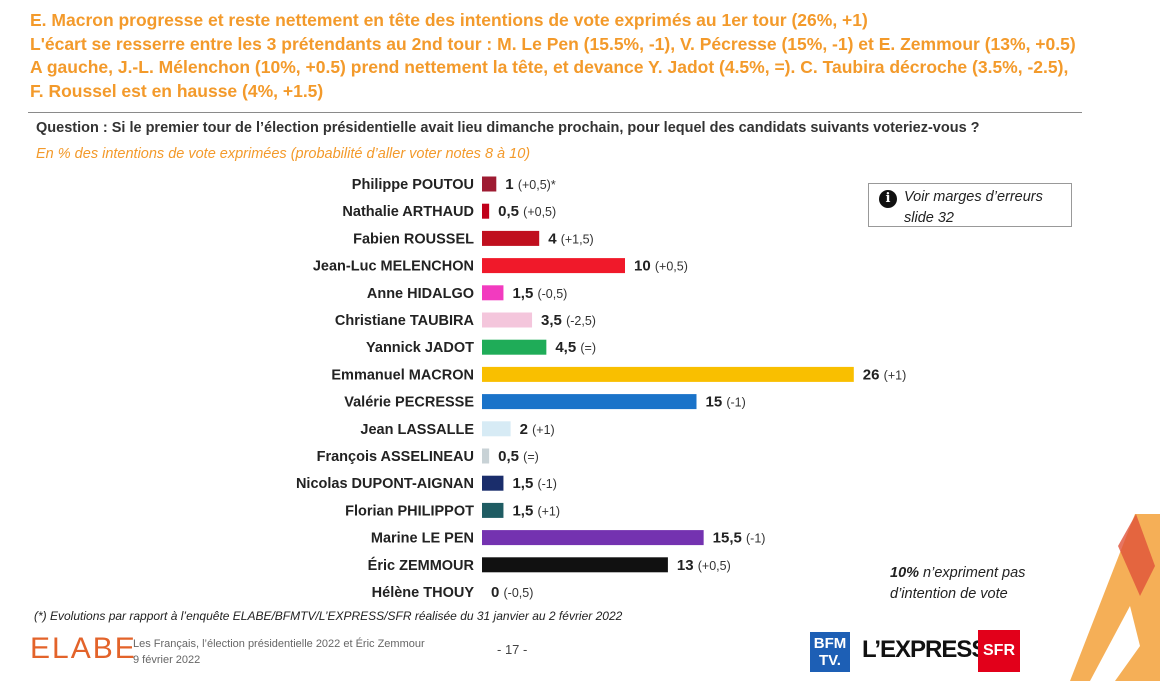 This screenshot has height=681, width=1160. I want to click on decorative-a-logo, so click(1115, 597).